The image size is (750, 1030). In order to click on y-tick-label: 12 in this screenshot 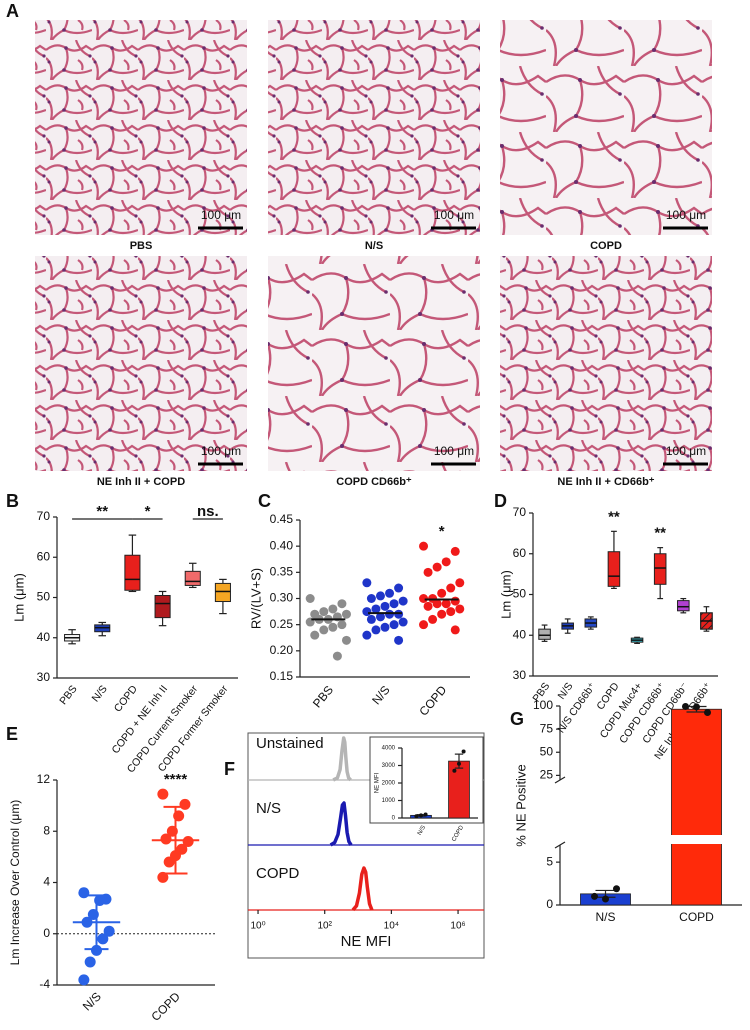, I will do `click(44, 779)`.